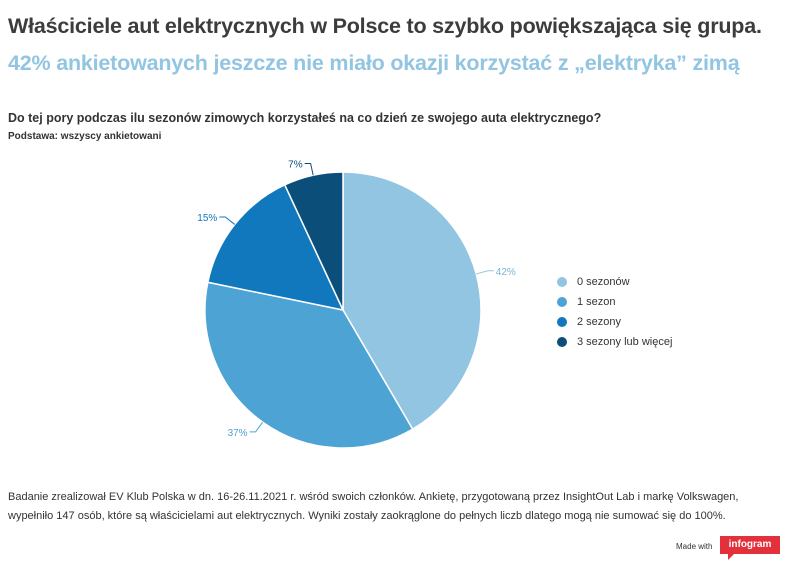 The width and height of the screenshot is (800, 569). I want to click on legend-item: 0 sezonów, so click(614, 282).